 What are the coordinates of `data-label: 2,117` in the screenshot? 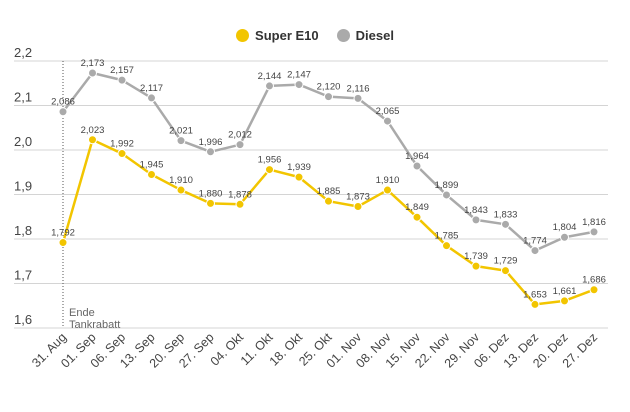 It's located at (151, 88).